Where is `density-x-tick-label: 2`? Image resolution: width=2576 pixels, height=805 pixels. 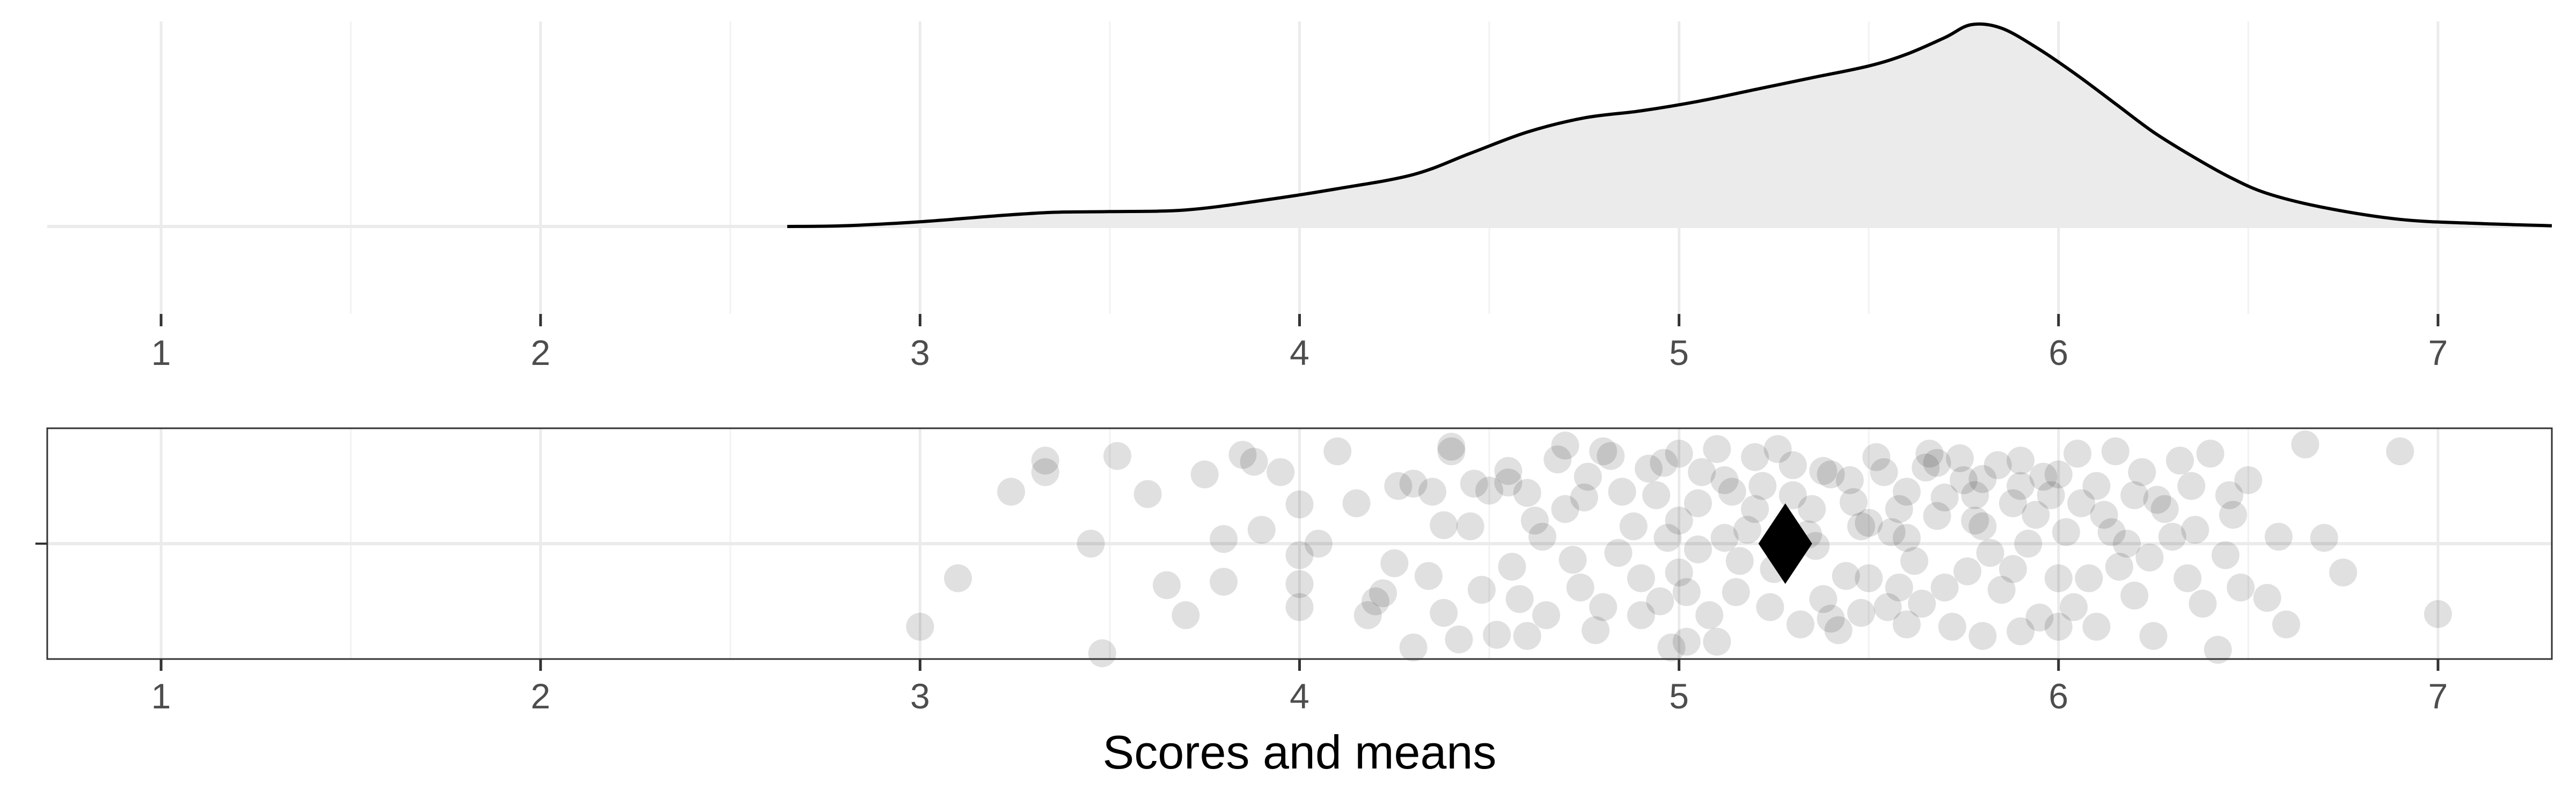 density-x-tick-label: 2 is located at coordinates (541, 352).